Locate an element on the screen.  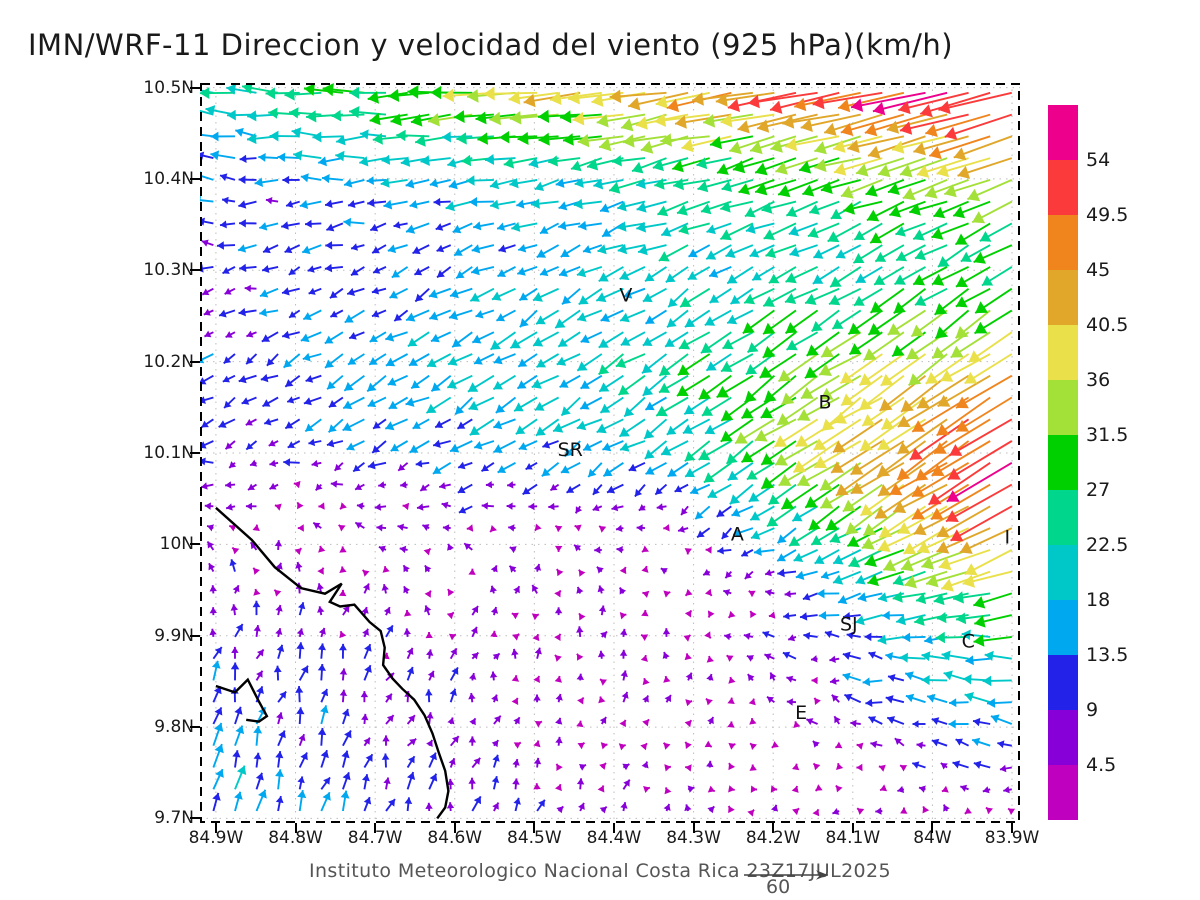
colorbar-tick-label: 54 is located at coordinates (1098, 160).